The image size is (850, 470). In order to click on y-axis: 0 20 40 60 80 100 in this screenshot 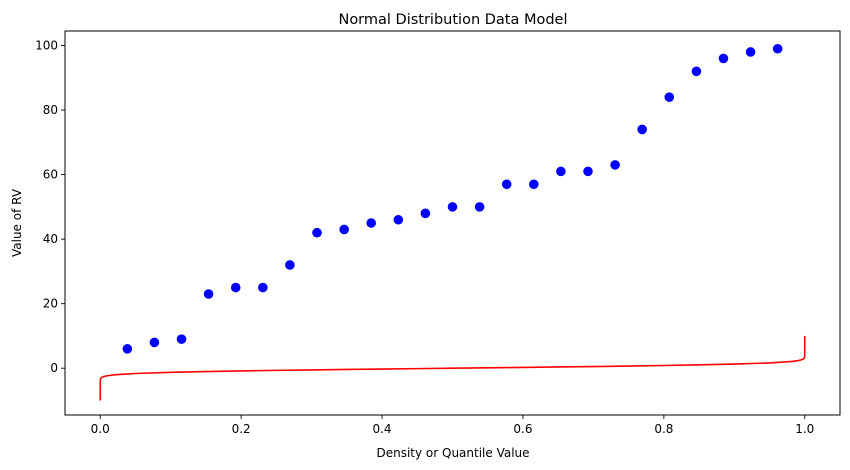, I will do `click(50, 207)`.